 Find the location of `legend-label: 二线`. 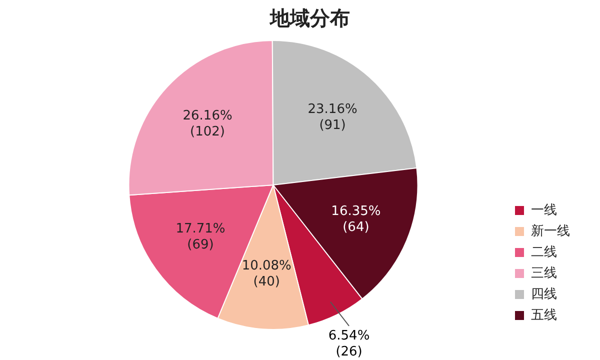

legend-label: 二线 is located at coordinates (544, 252).